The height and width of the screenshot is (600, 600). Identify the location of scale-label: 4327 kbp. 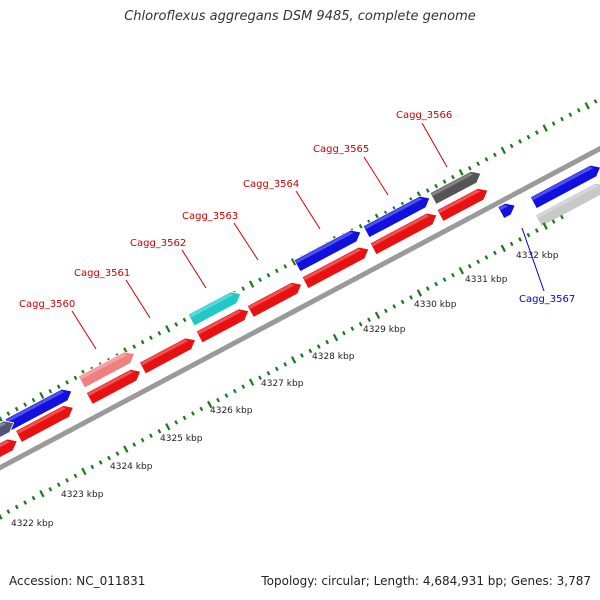
(282, 384).